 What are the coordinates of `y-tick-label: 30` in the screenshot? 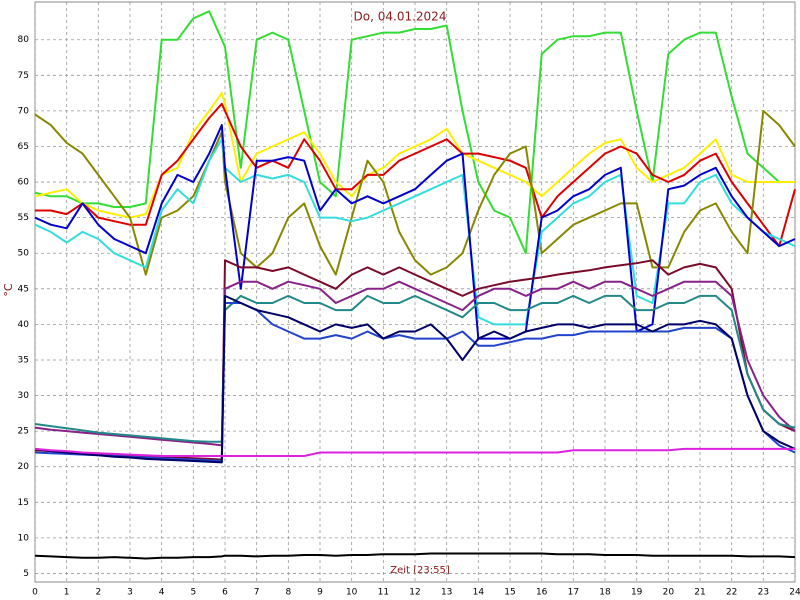 It's located at (24, 396).